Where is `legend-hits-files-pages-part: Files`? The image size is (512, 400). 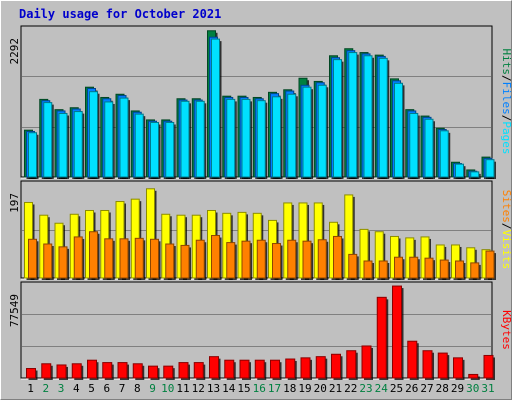 legend-hits-files-pages-part: Files is located at coordinates (506, 98).